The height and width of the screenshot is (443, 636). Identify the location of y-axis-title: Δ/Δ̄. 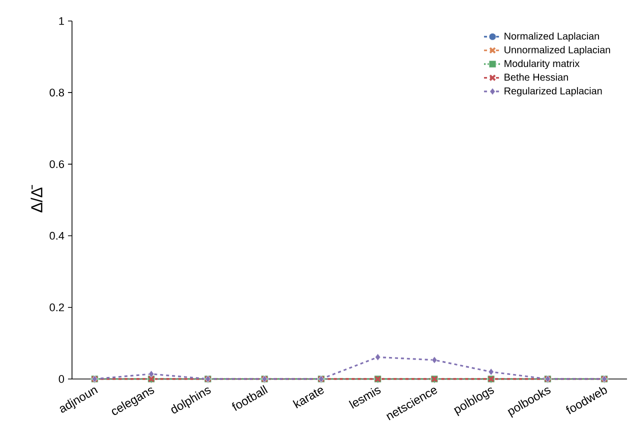
(36, 198).